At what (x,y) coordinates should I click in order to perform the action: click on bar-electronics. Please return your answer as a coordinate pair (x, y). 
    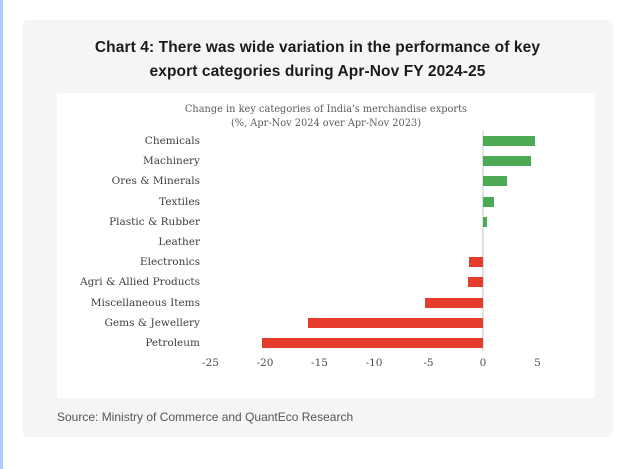
    Looking at the image, I should click on (475, 262).